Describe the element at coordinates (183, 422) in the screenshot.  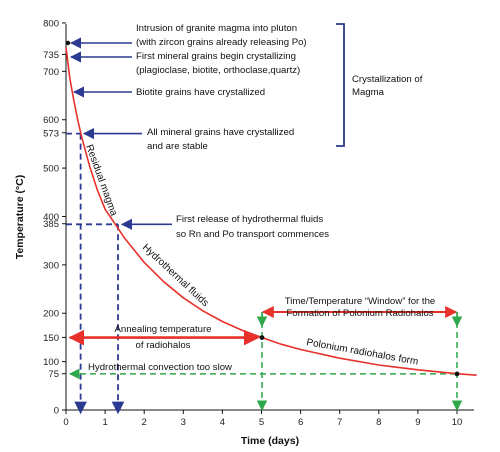
I see `x-tick-label: 3` at that location.